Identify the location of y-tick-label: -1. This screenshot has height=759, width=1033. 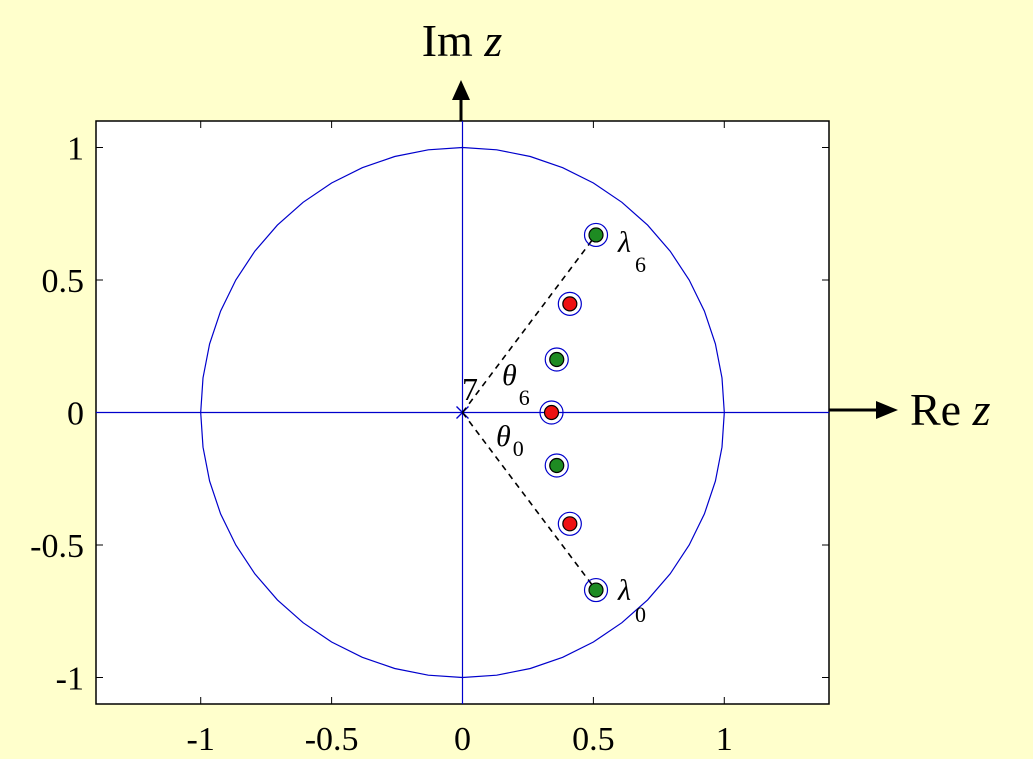
(70, 679).